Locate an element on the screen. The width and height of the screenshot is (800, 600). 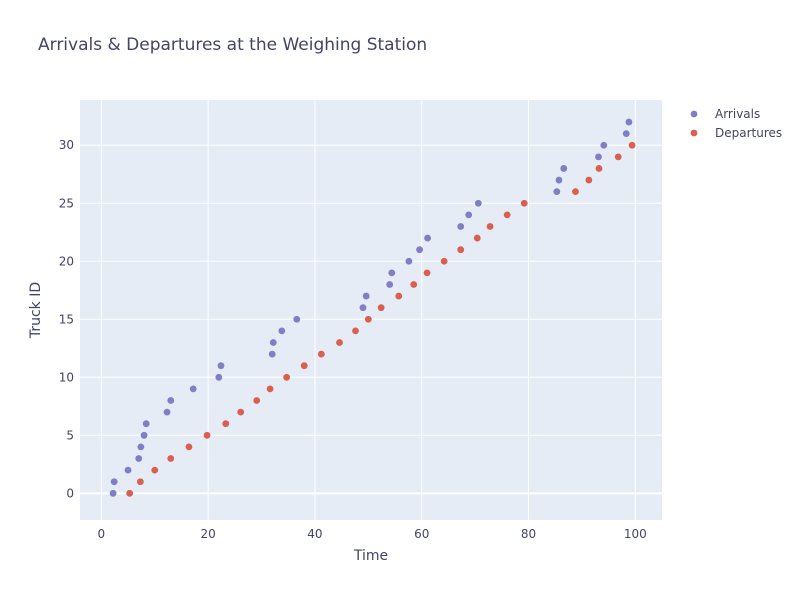
legend-item-arrivals: Arrivals is located at coordinates (725, 114).